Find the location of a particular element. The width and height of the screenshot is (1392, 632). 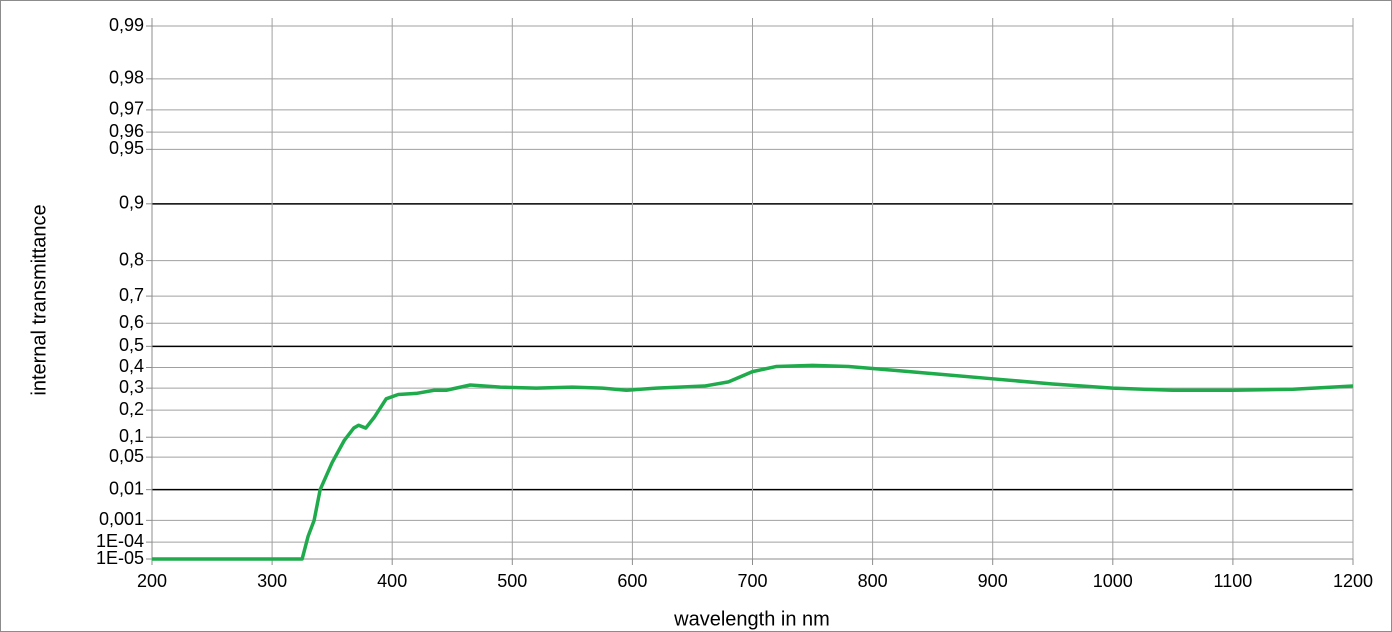

y-tick-label: 0,01 is located at coordinates (126, 488).